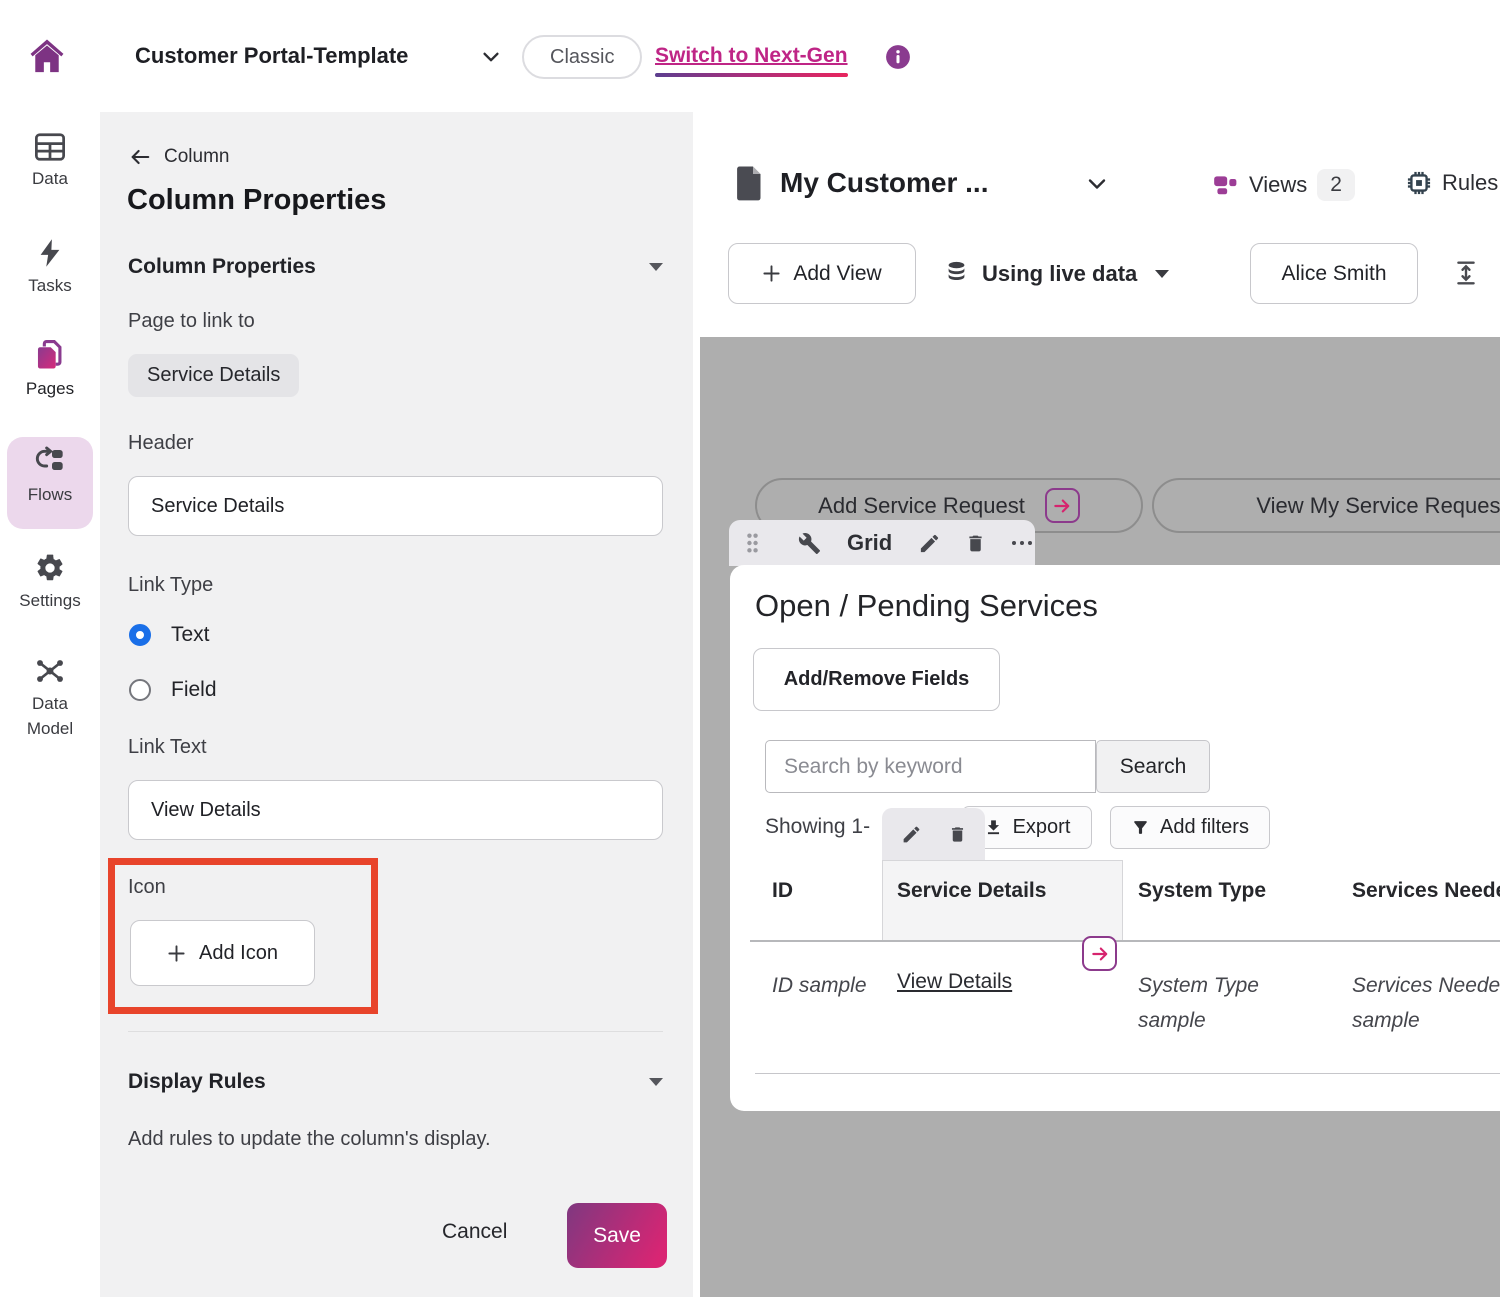  What do you see at coordinates (972, 890) in the screenshot?
I see `column-header-service-details: Service Details` at bounding box center [972, 890].